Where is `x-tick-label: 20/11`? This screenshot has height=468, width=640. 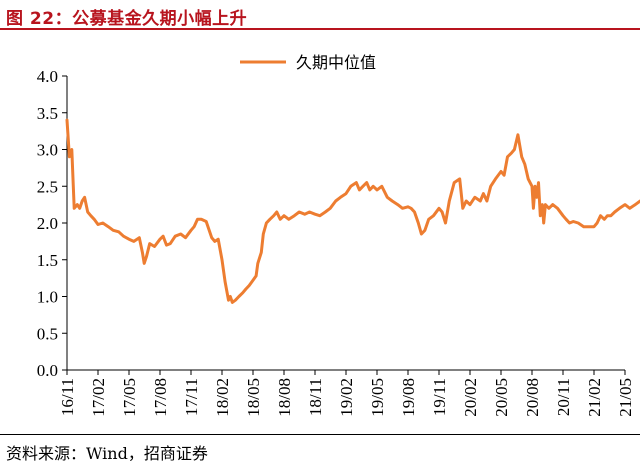
x-tick-label: 20/11 is located at coordinates (563, 397).